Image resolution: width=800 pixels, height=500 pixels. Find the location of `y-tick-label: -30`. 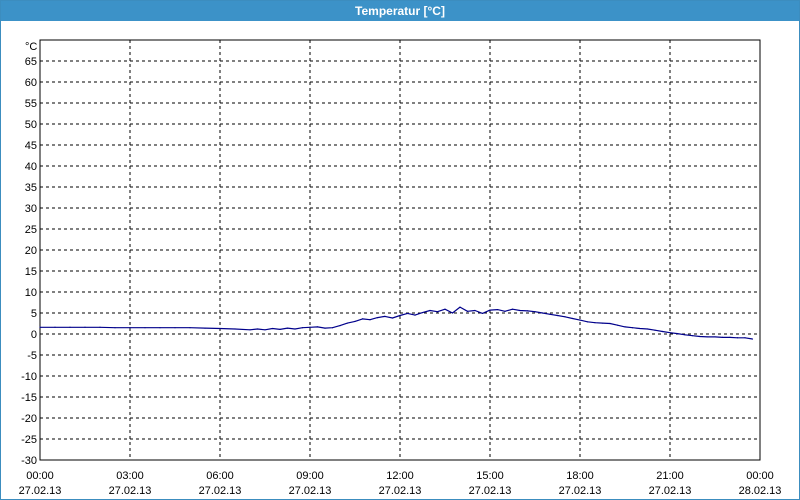

y-tick-label: -30 is located at coordinates (29, 461).